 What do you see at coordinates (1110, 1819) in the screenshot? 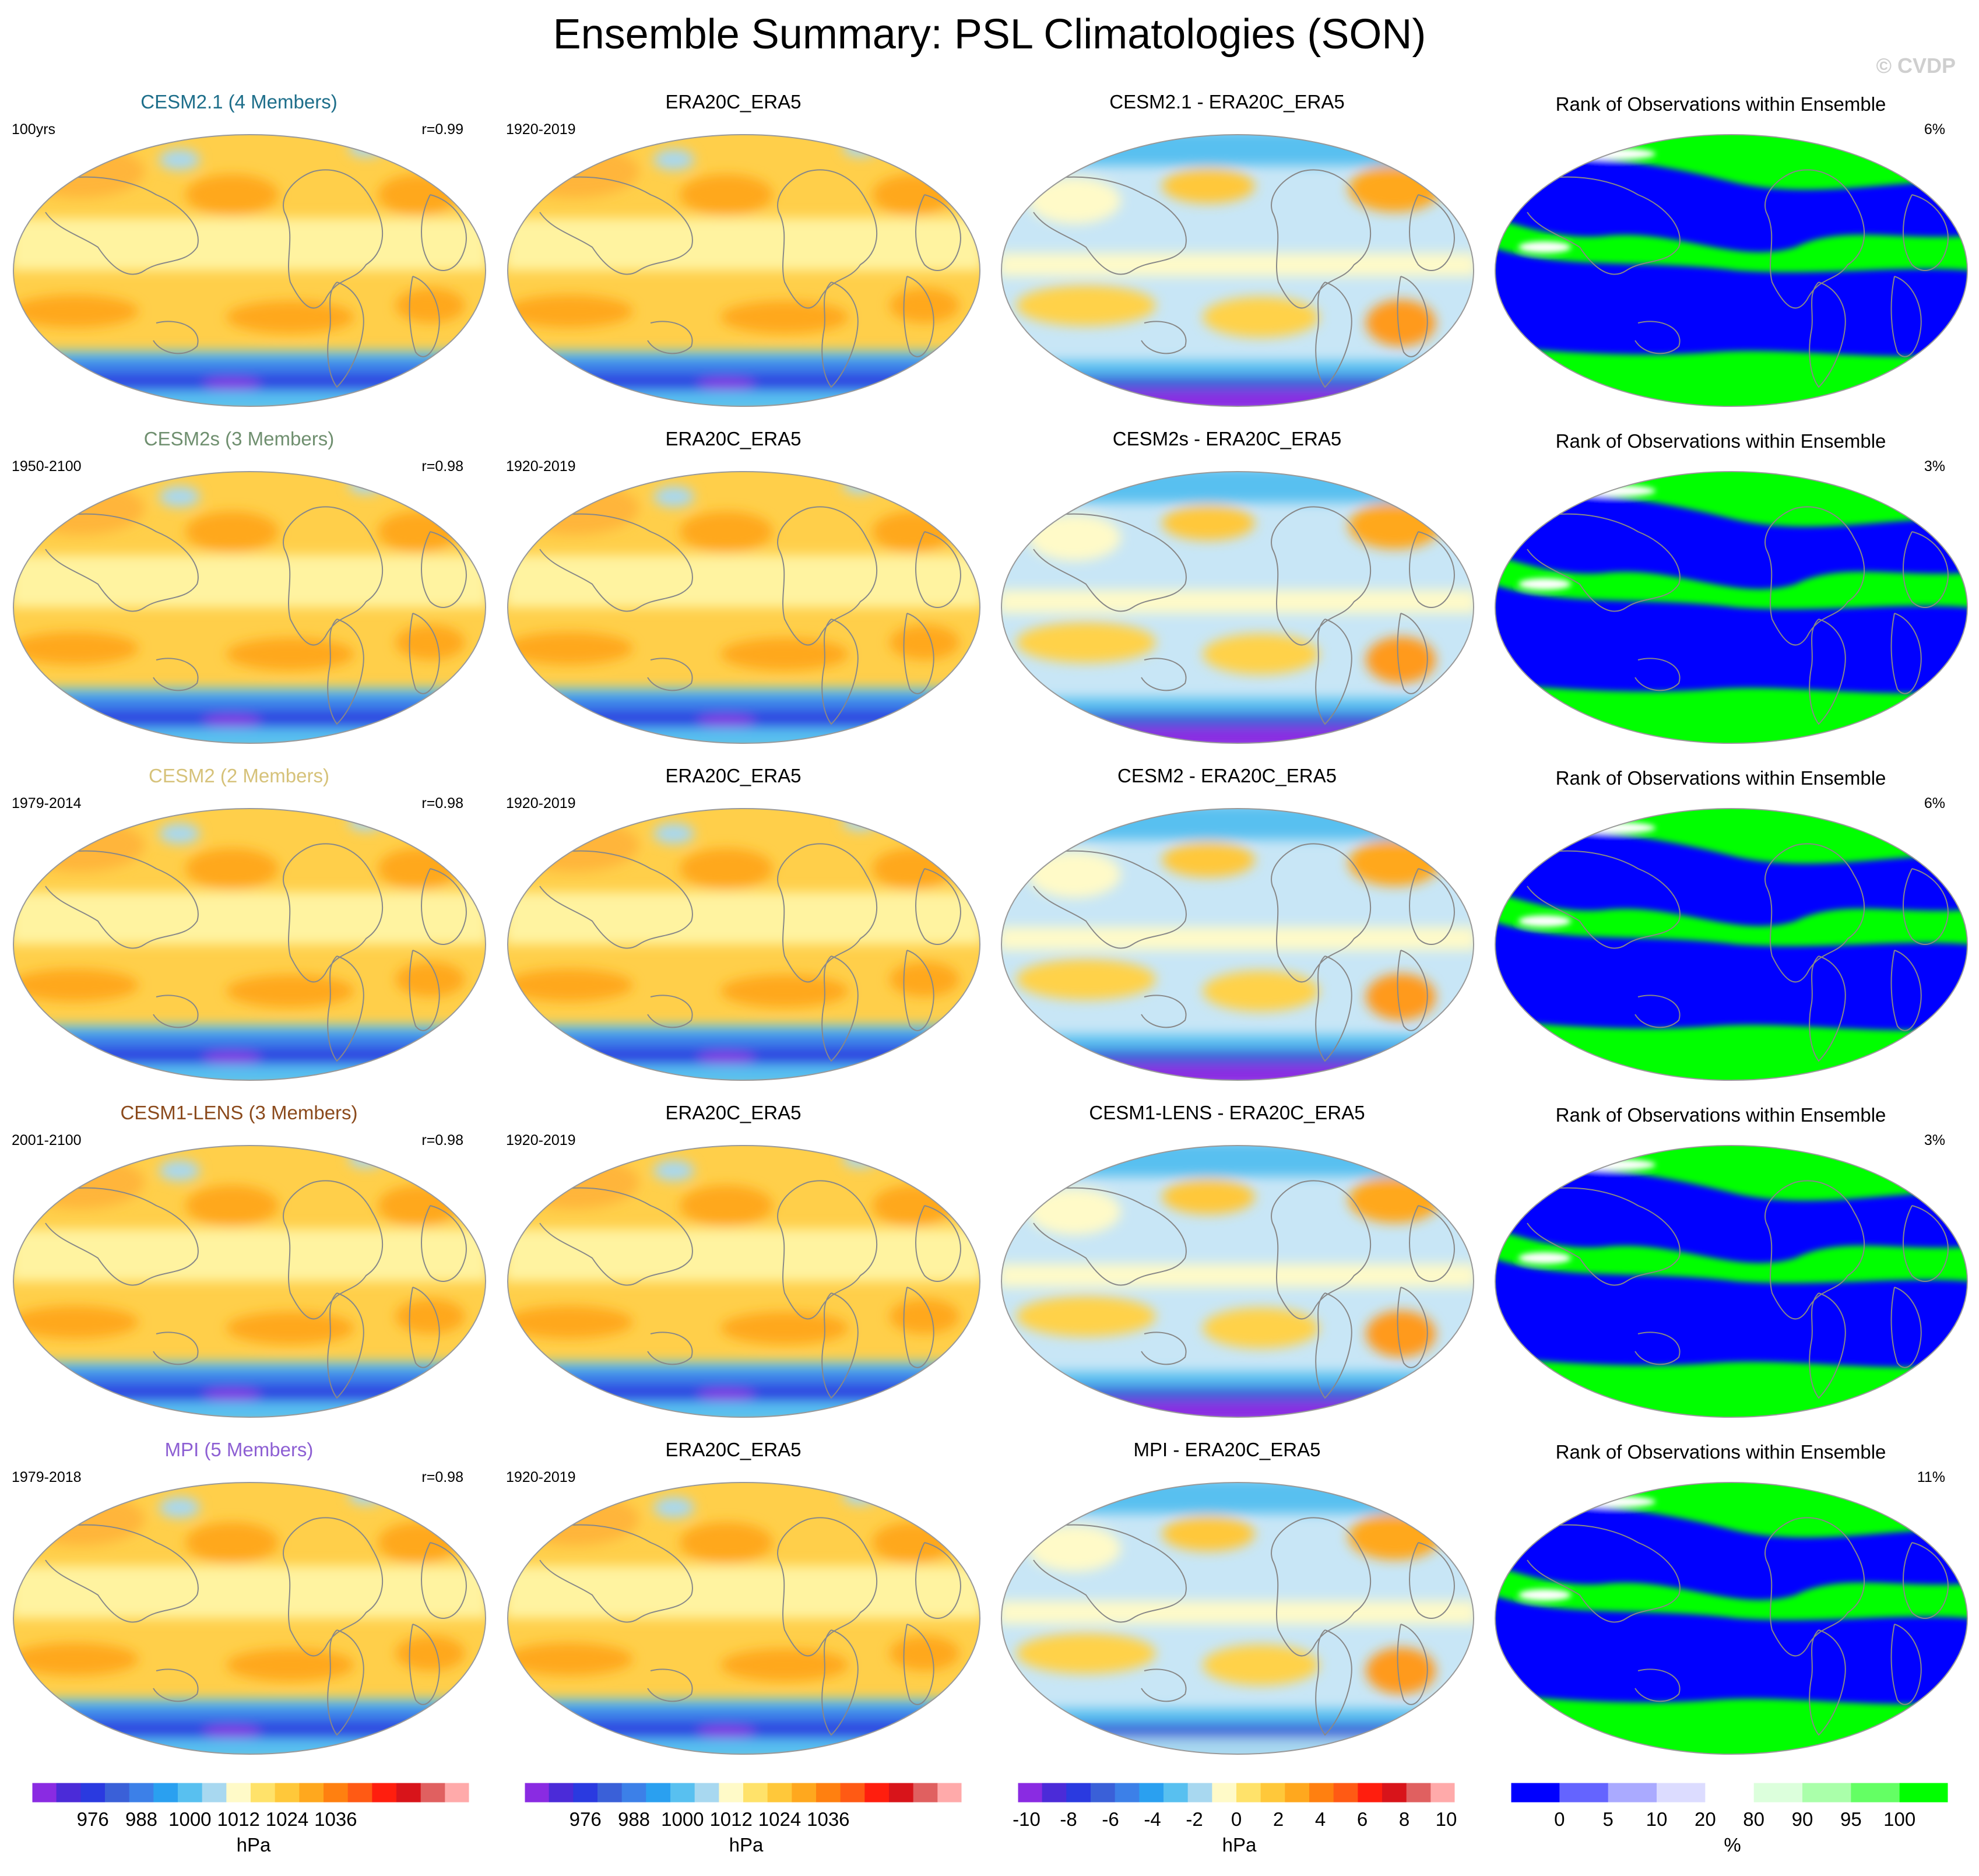
I see `colorbar-tick-label: -6` at bounding box center [1110, 1819].